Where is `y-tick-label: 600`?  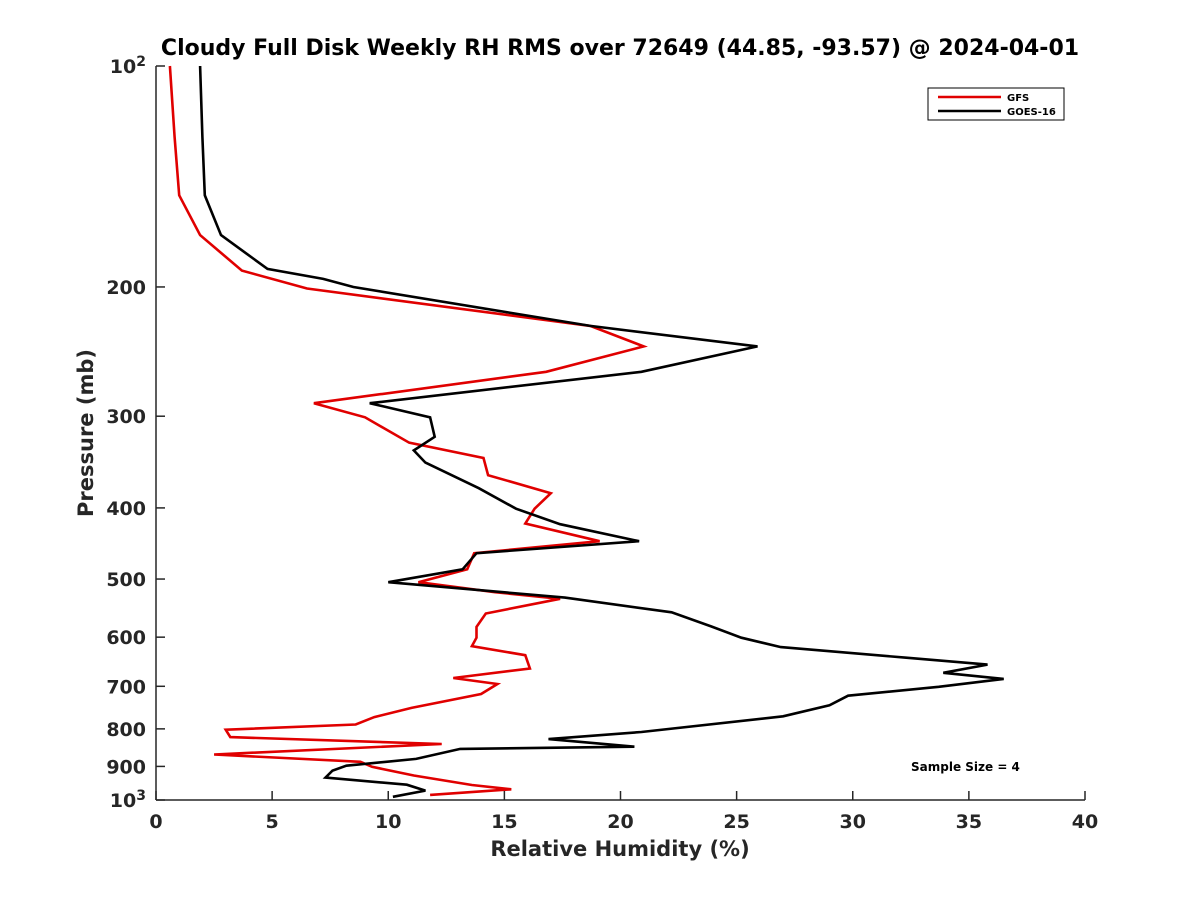
y-tick-label: 600 is located at coordinates (126, 638).